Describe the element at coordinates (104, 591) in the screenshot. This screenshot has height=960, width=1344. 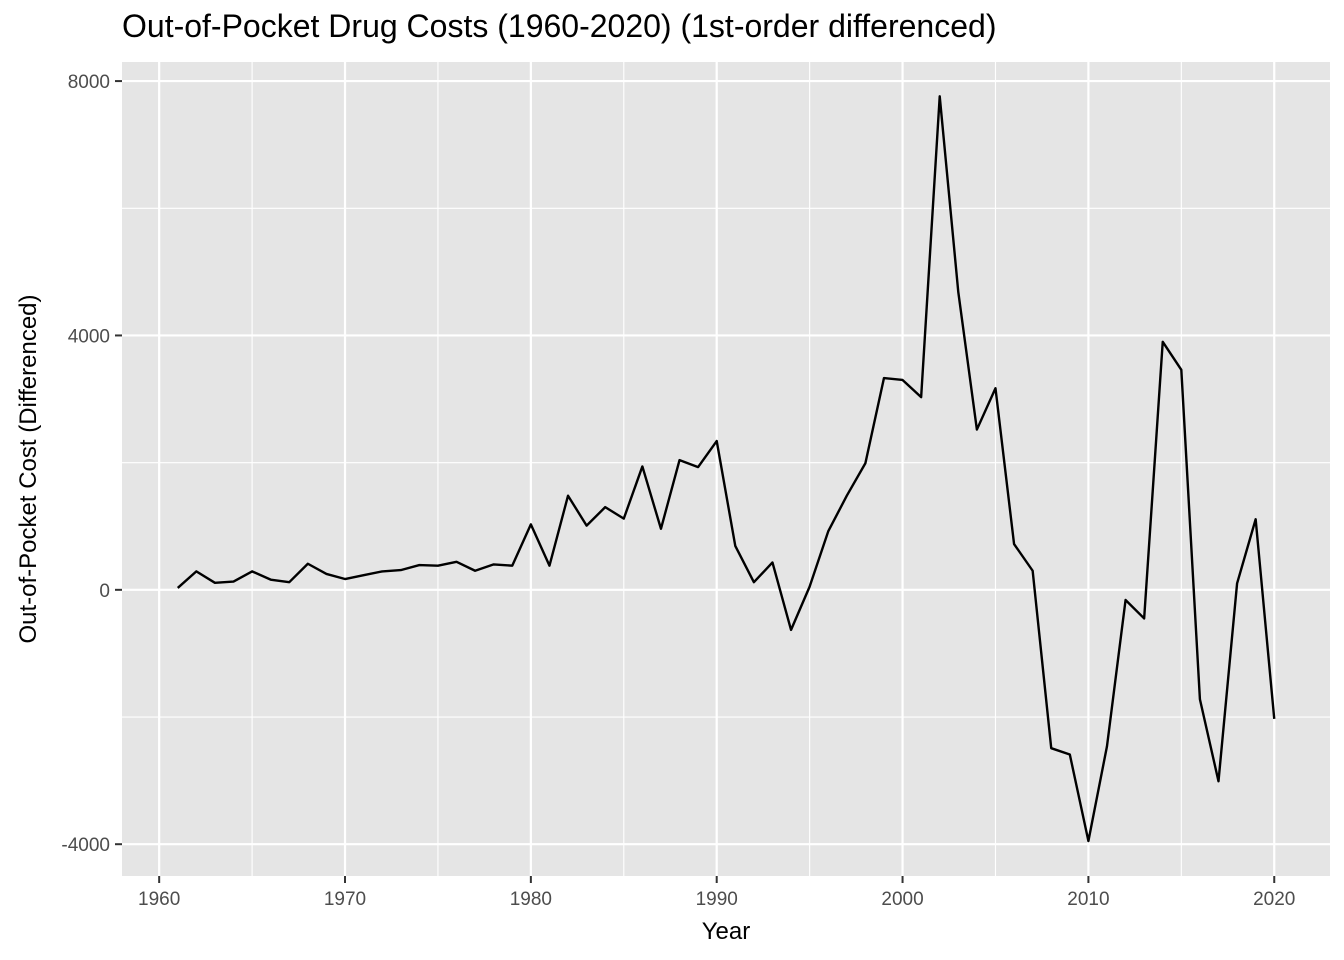
I see `y-tick-label: 0` at that location.